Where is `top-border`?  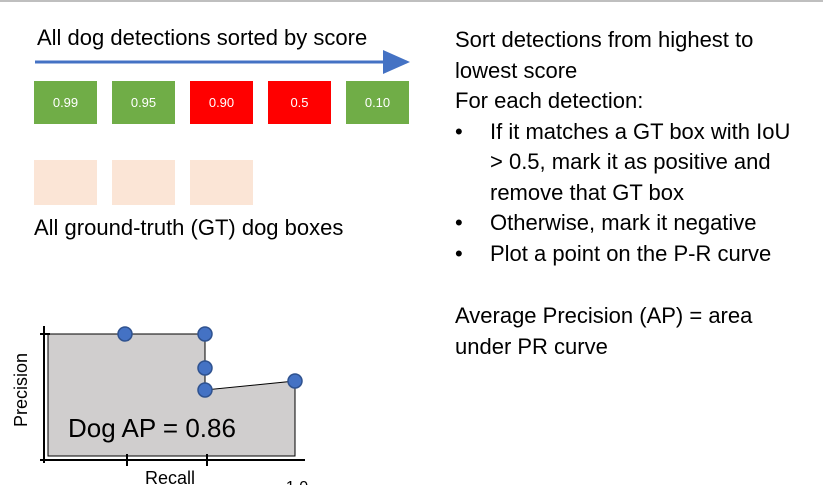
top-border is located at coordinates (411, 1).